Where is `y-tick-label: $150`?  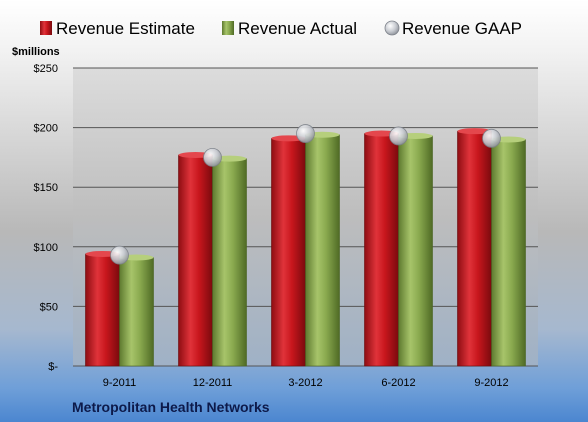 y-tick-label: $150 is located at coordinates (46, 188).